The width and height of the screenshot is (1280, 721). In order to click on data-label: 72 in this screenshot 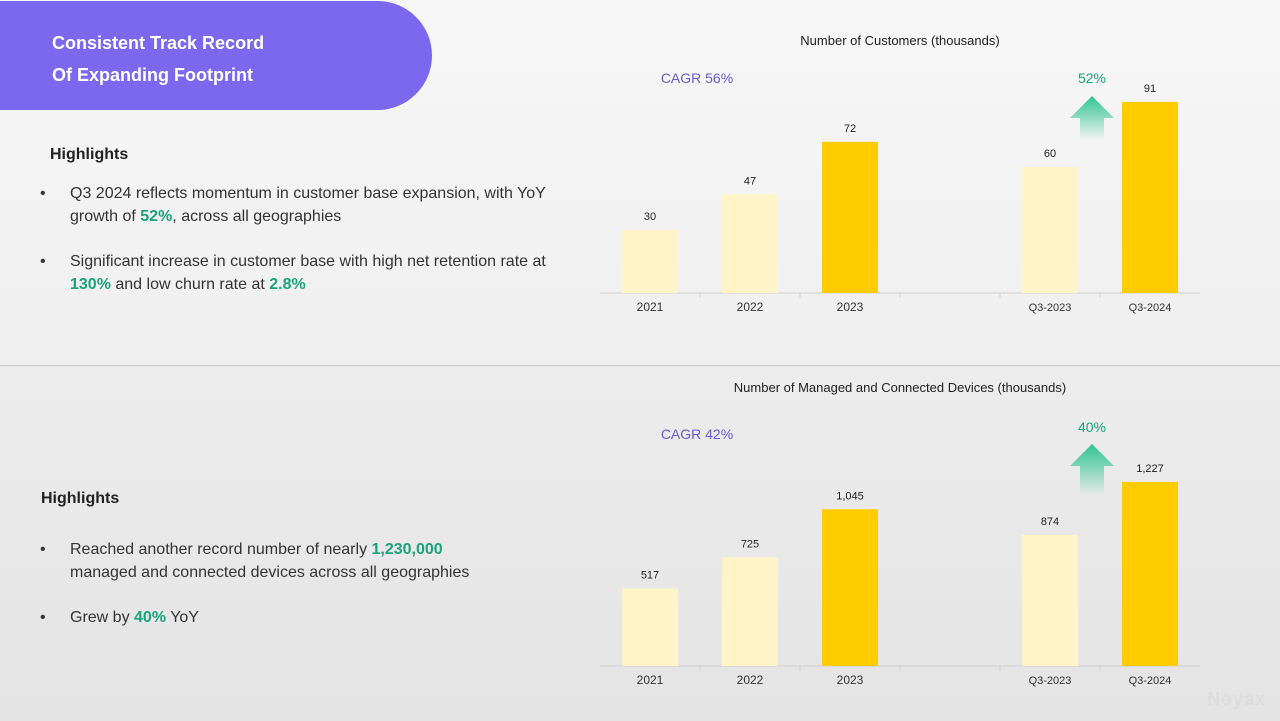, I will do `click(850, 129)`.